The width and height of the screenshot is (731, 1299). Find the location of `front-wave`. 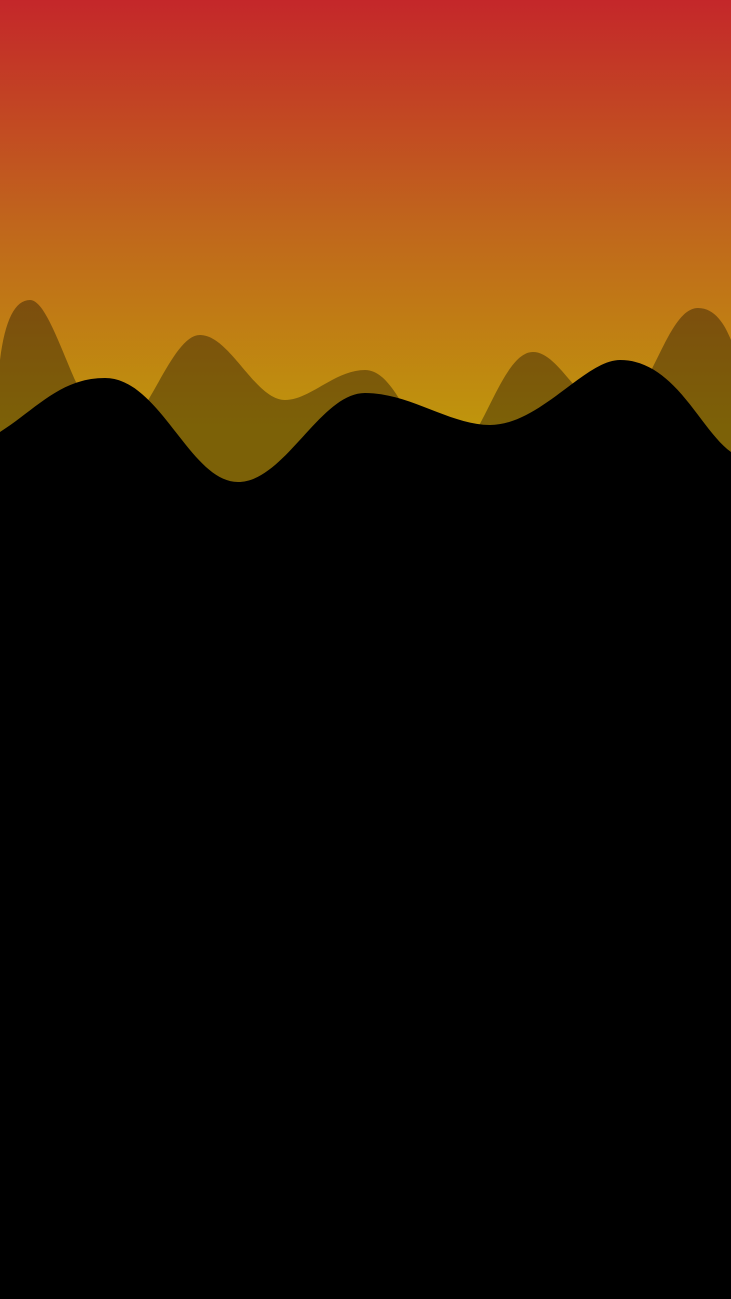

front-wave is located at coordinates (365, 430).